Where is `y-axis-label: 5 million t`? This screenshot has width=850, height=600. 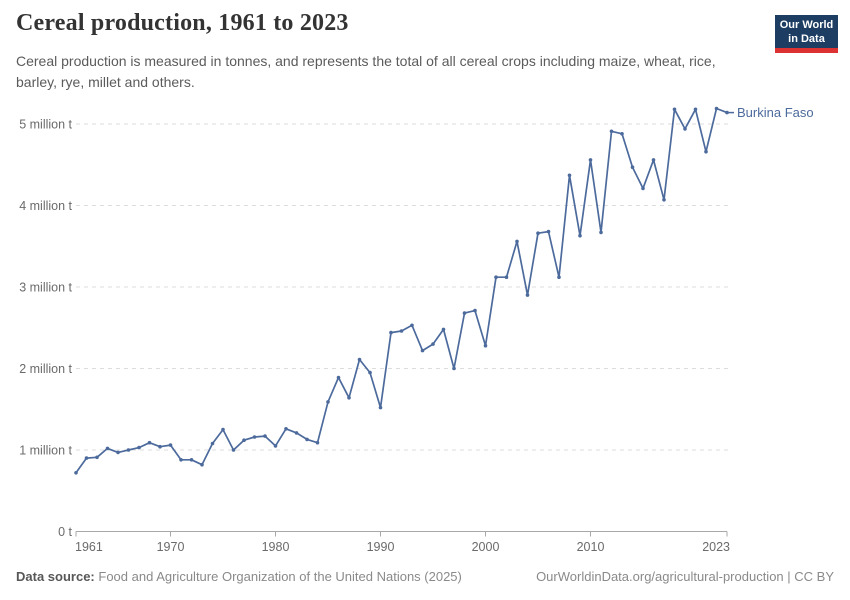
y-axis-label: 5 million t is located at coordinates (45, 125).